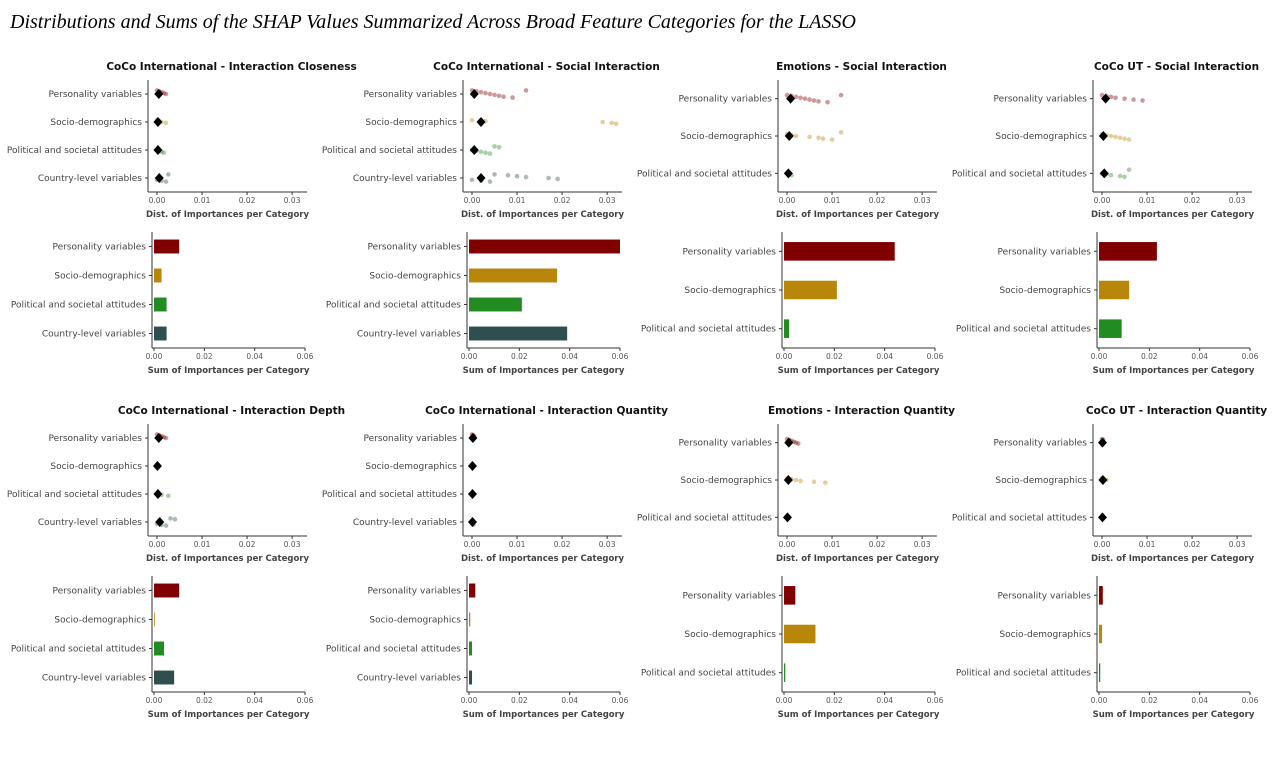 This screenshot has height=757, width=1277. I want to click on panel-title: Emotions - Interaction Quantity, so click(861, 411).